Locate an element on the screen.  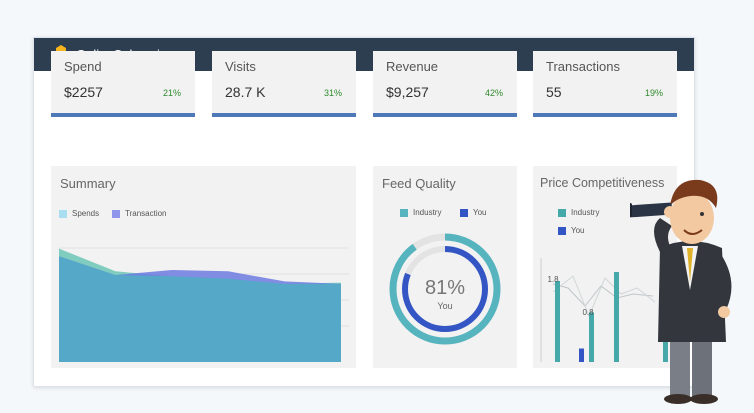
summary-area-chart is located at coordinates (204, 304).